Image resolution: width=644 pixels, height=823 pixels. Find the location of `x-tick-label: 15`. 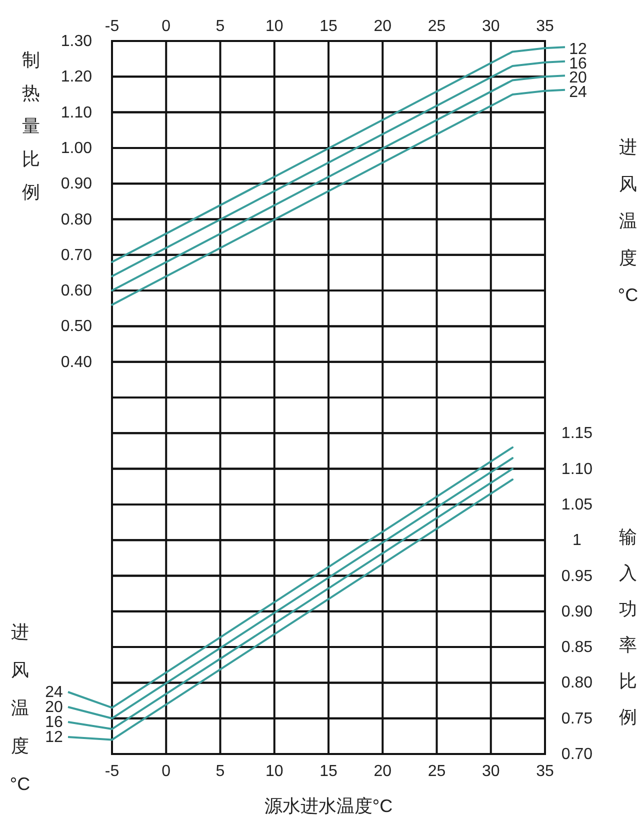

x-tick-label: 15 is located at coordinates (329, 26).